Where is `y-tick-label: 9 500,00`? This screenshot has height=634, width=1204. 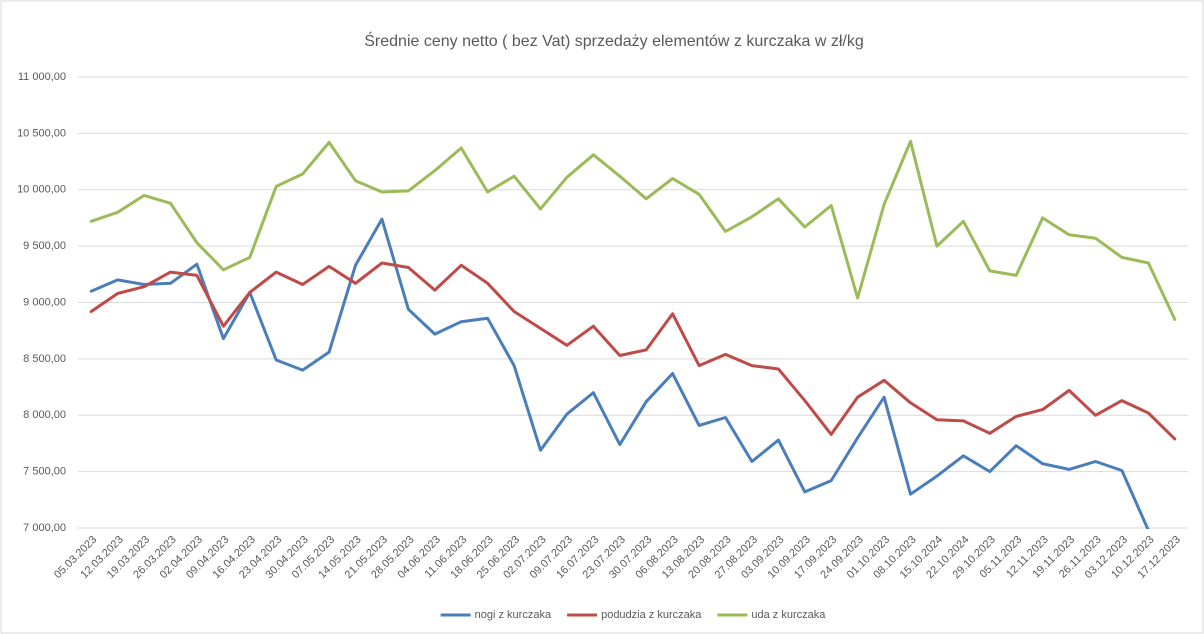
y-tick-label: 9 500,00 is located at coordinates (44, 246).